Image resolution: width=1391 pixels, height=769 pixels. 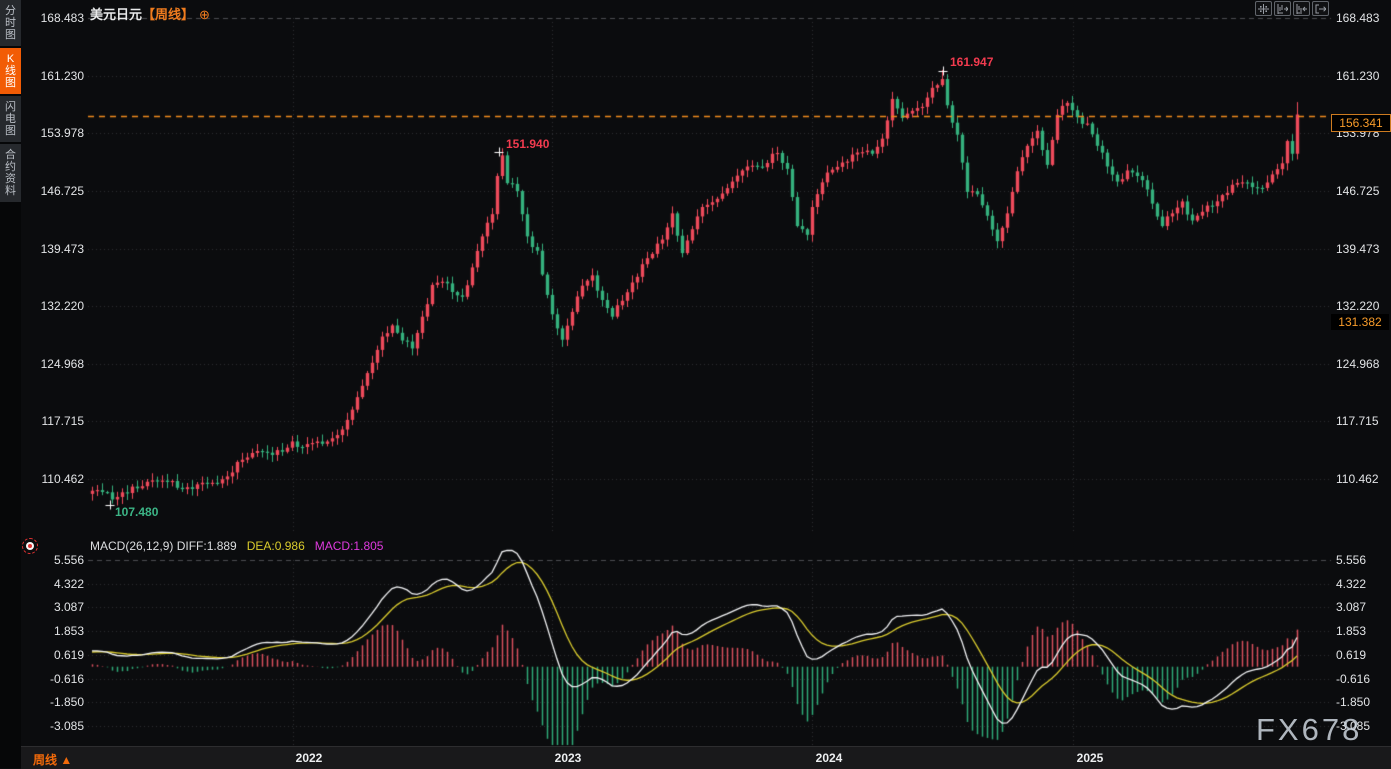 I want to click on crosshair-icon, so click(x=1263, y=8).